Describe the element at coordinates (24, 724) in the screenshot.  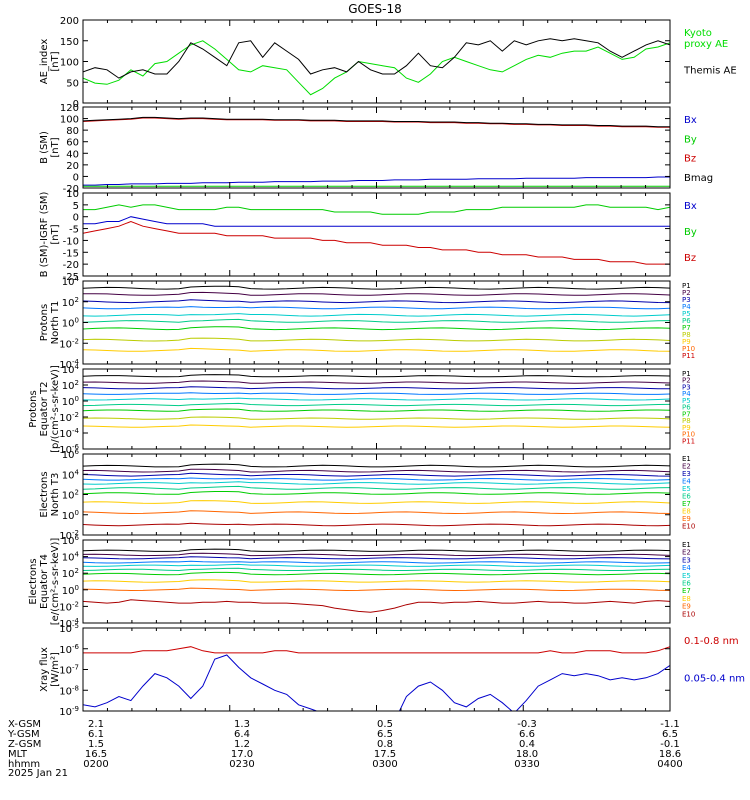
I see `ephemeris-row-label: X-GSM` at that location.